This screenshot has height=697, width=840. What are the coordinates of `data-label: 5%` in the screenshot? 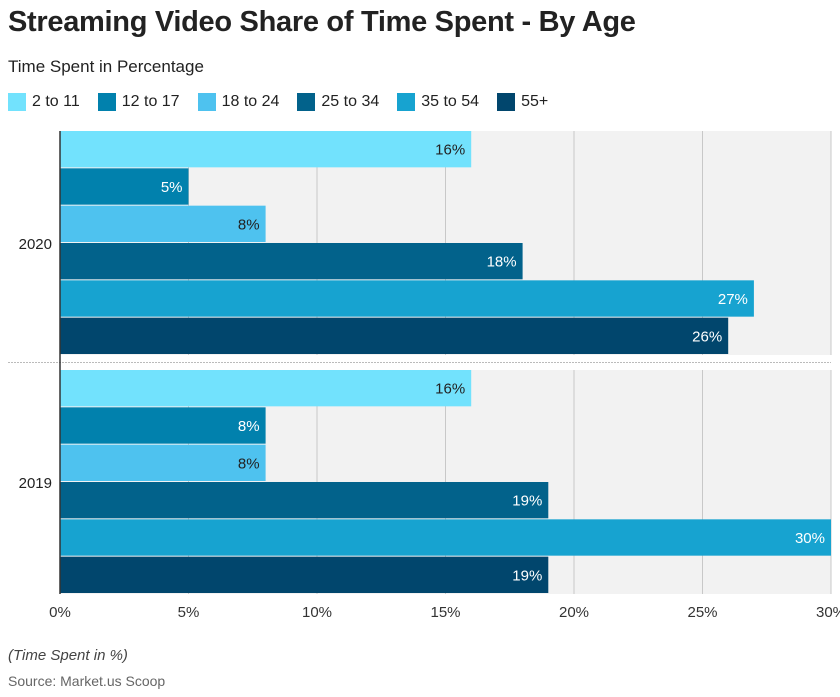 It's located at (172, 187).